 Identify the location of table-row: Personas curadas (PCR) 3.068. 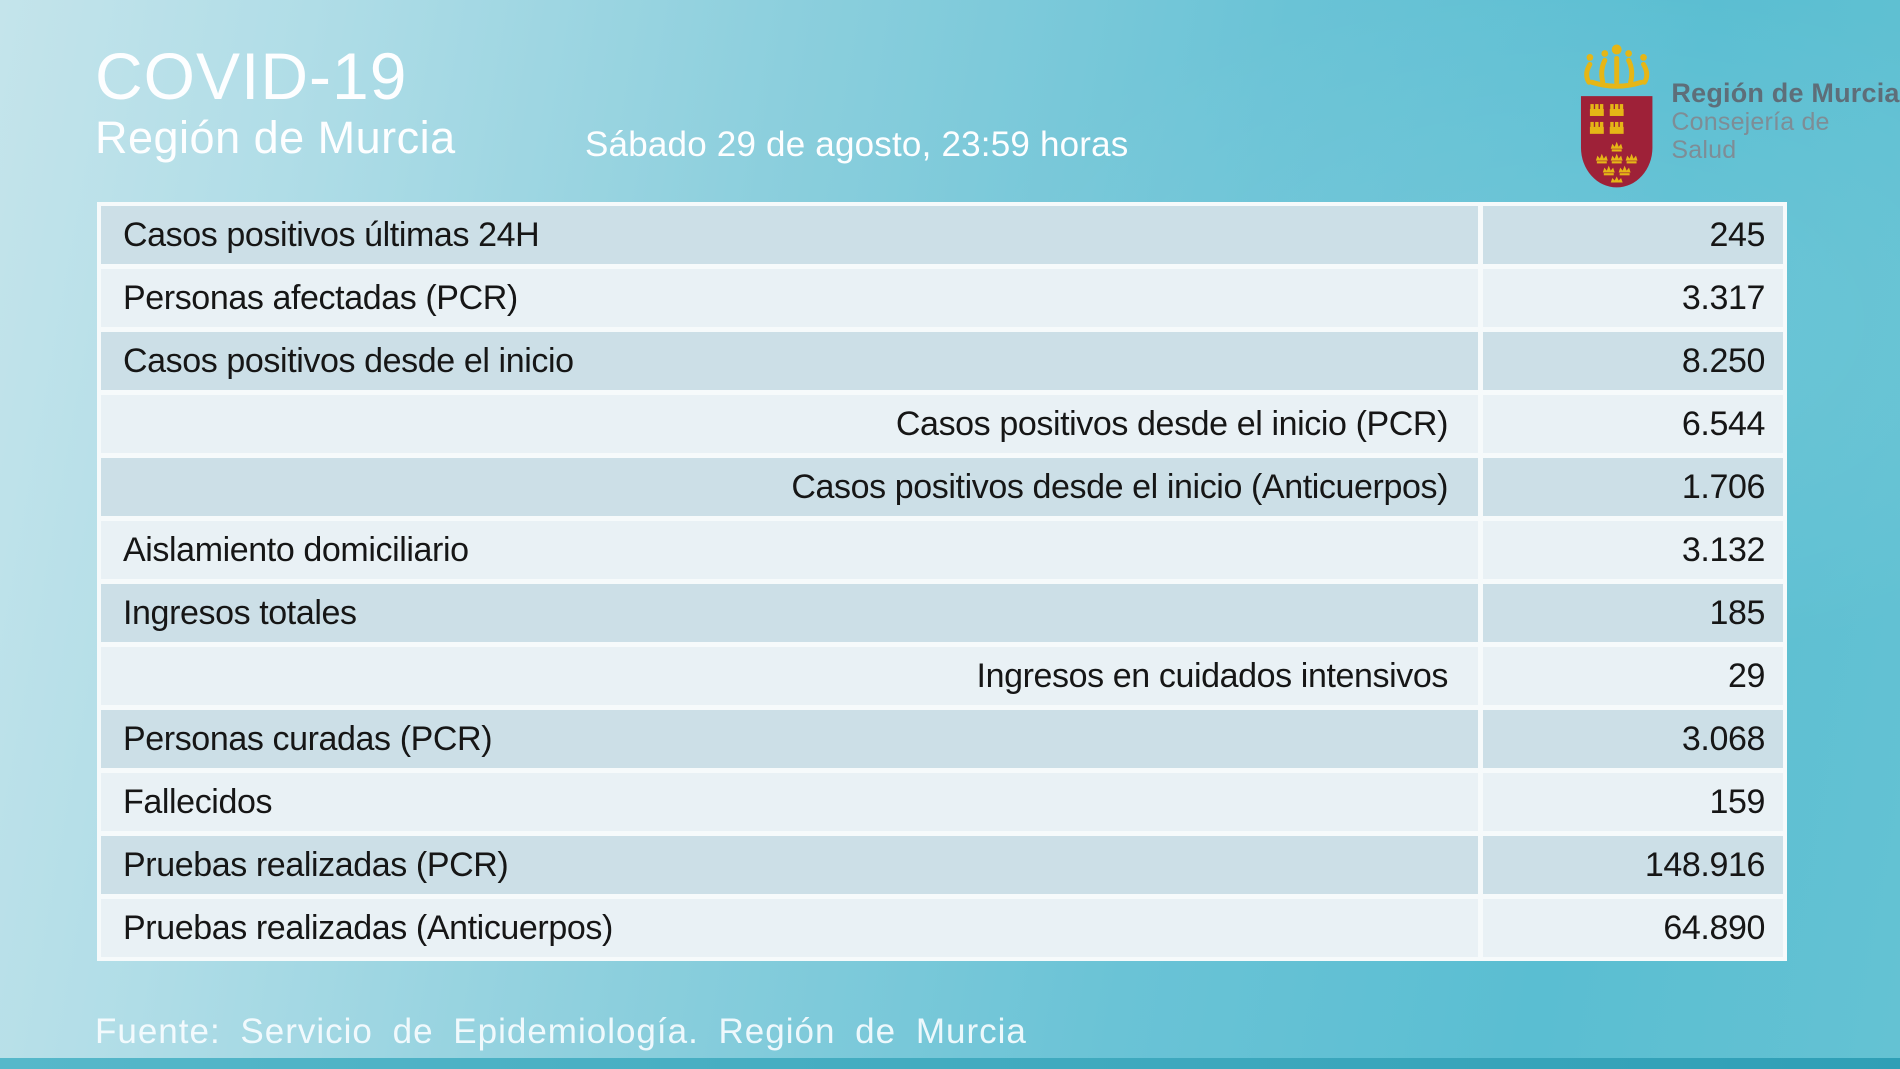
(942, 739).